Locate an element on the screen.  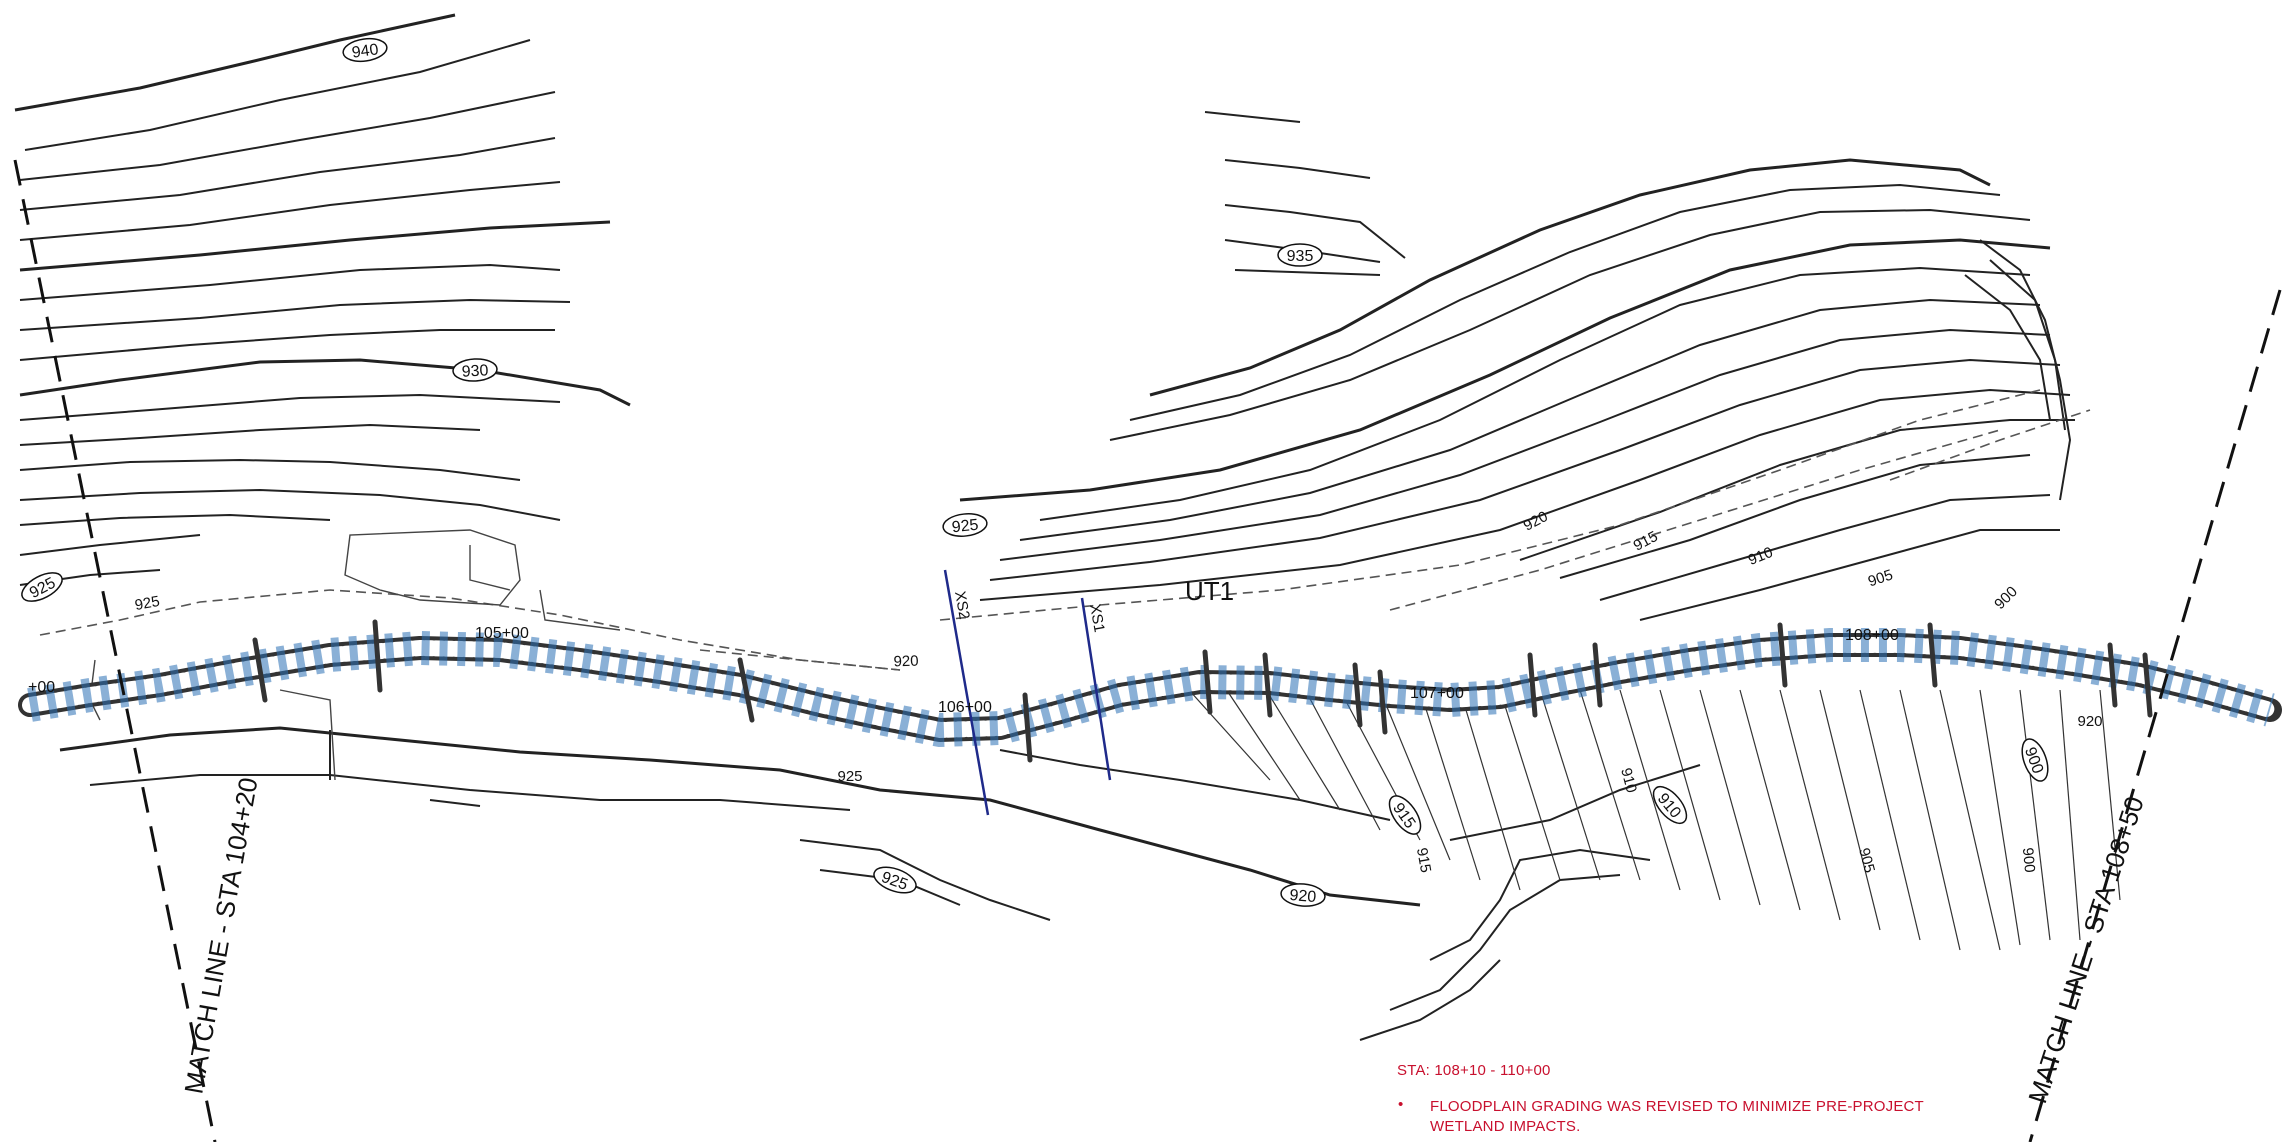
station-label-108: 108+00 is located at coordinates (1872, 635).